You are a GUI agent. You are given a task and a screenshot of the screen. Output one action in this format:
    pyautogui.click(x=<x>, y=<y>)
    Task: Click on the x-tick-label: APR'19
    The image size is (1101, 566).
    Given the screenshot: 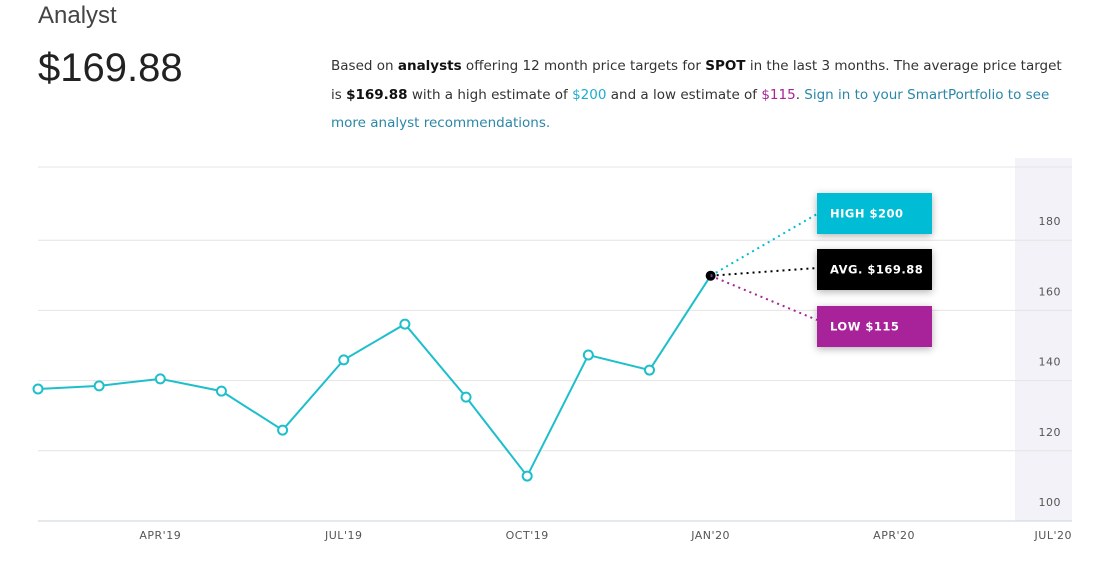 What is the action you would take?
    pyautogui.click(x=160, y=535)
    